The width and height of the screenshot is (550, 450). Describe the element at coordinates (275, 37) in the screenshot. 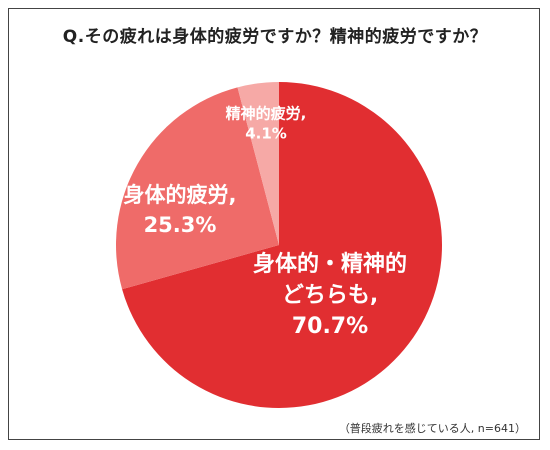

I see `chart-title: Q.その疲れは身体的疲労ですか？精神的疲労ですか？` at that location.